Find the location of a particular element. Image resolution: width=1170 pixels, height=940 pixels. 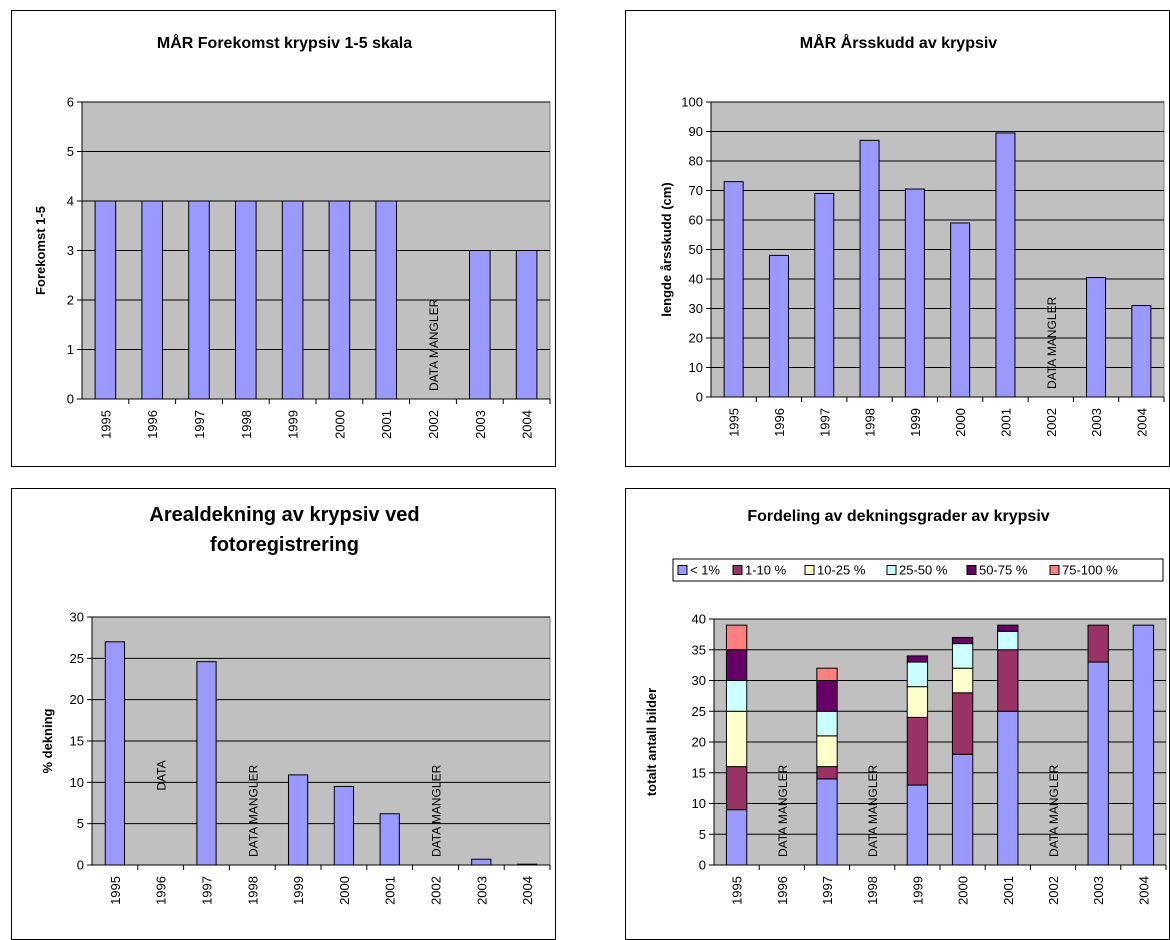

chart-title: MÅR Årsskudd av krypsiv is located at coordinates (899, 42).